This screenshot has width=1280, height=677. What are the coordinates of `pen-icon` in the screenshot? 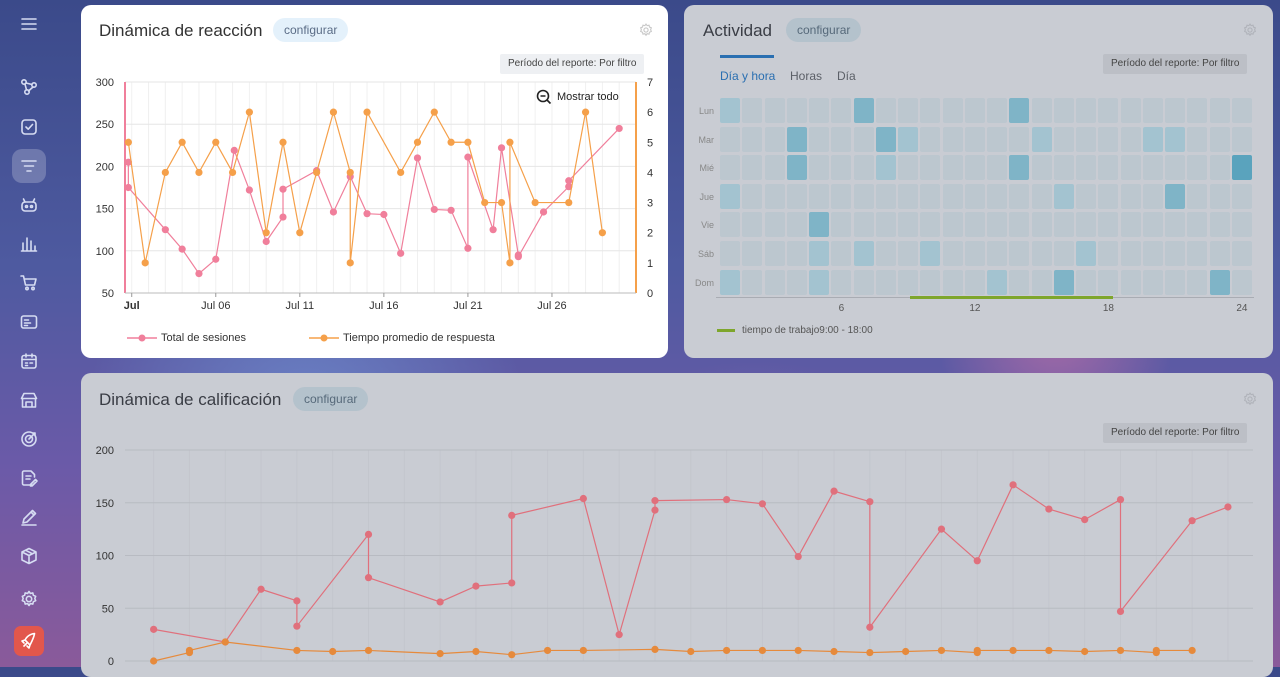 It's located at (29, 517).